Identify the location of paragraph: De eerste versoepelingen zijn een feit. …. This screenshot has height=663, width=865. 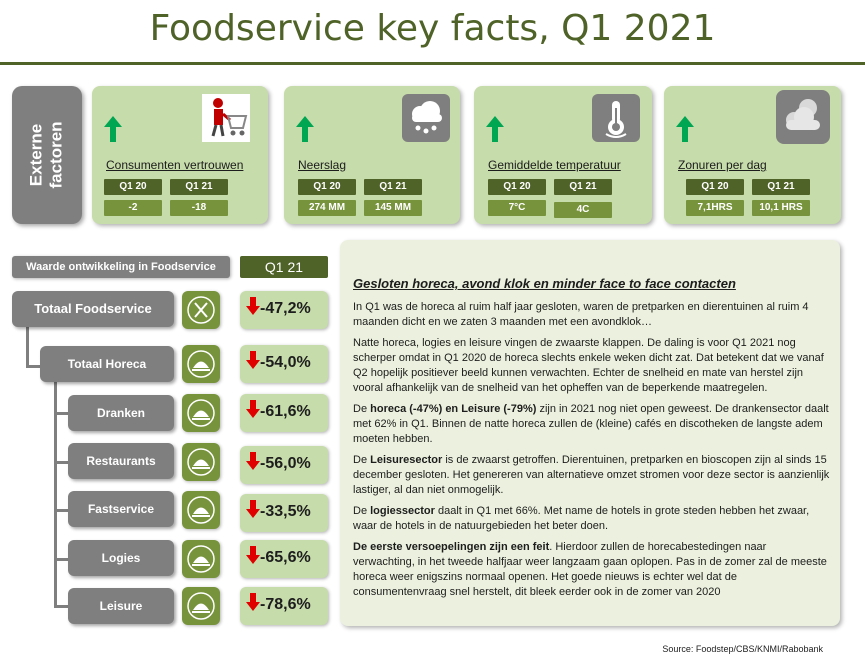
(592, 570).